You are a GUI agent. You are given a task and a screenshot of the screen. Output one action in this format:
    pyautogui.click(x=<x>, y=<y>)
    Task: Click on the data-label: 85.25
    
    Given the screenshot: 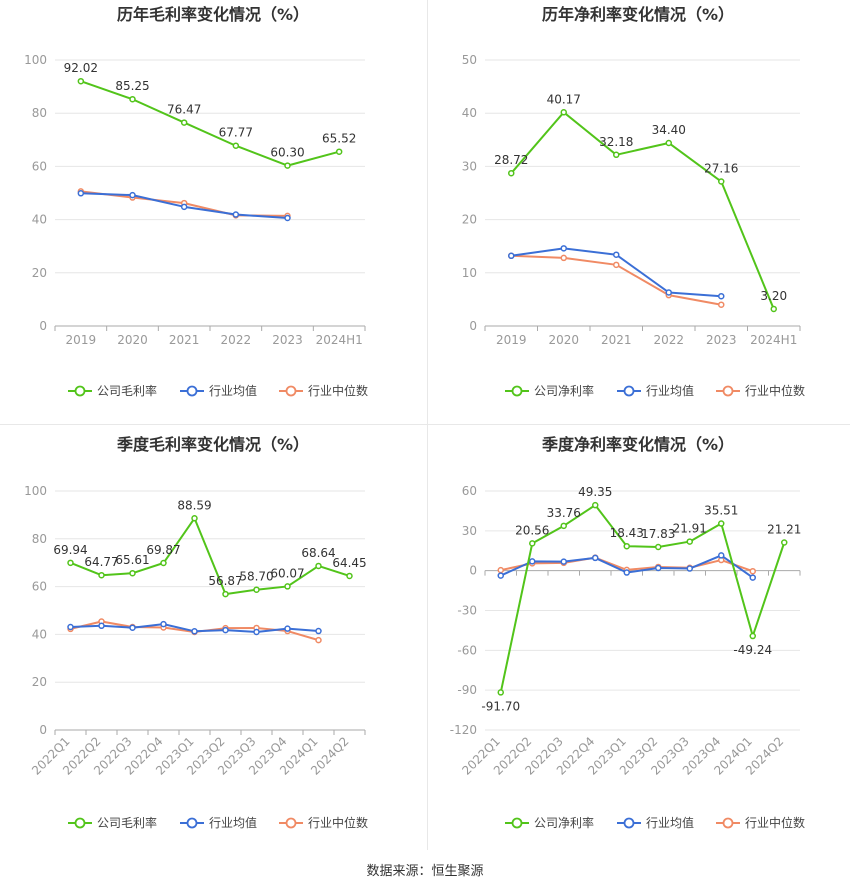 What is the action you would take?
    pyautogui.click(x=132, y=86)
    